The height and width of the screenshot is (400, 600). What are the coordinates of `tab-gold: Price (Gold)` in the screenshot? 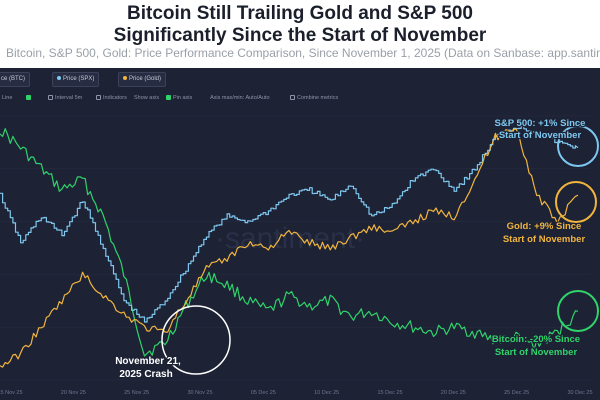 It's located at (142, 79).